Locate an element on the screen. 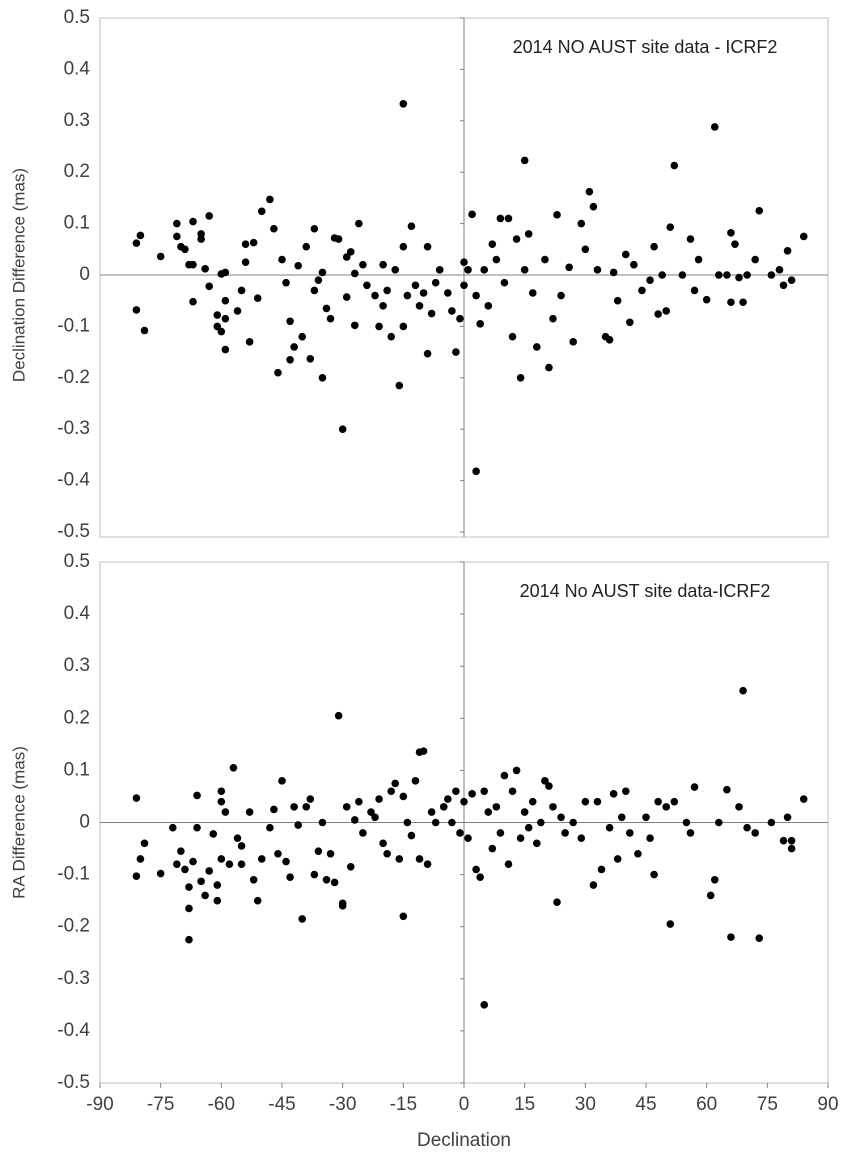  y-tick-label: -0.5 is located at coordinates (73, 1082).